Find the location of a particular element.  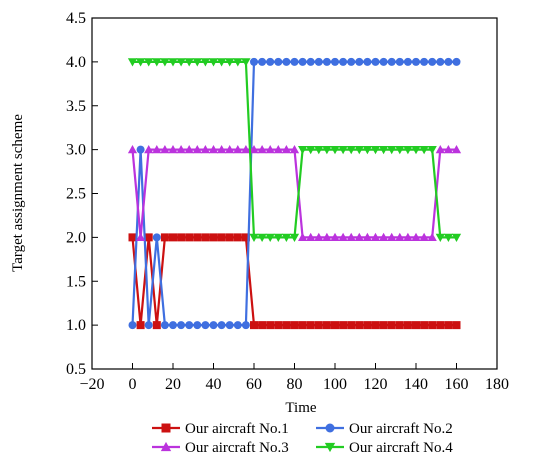

y-tick-label: 4.5 is located at coordinates (76, 18).